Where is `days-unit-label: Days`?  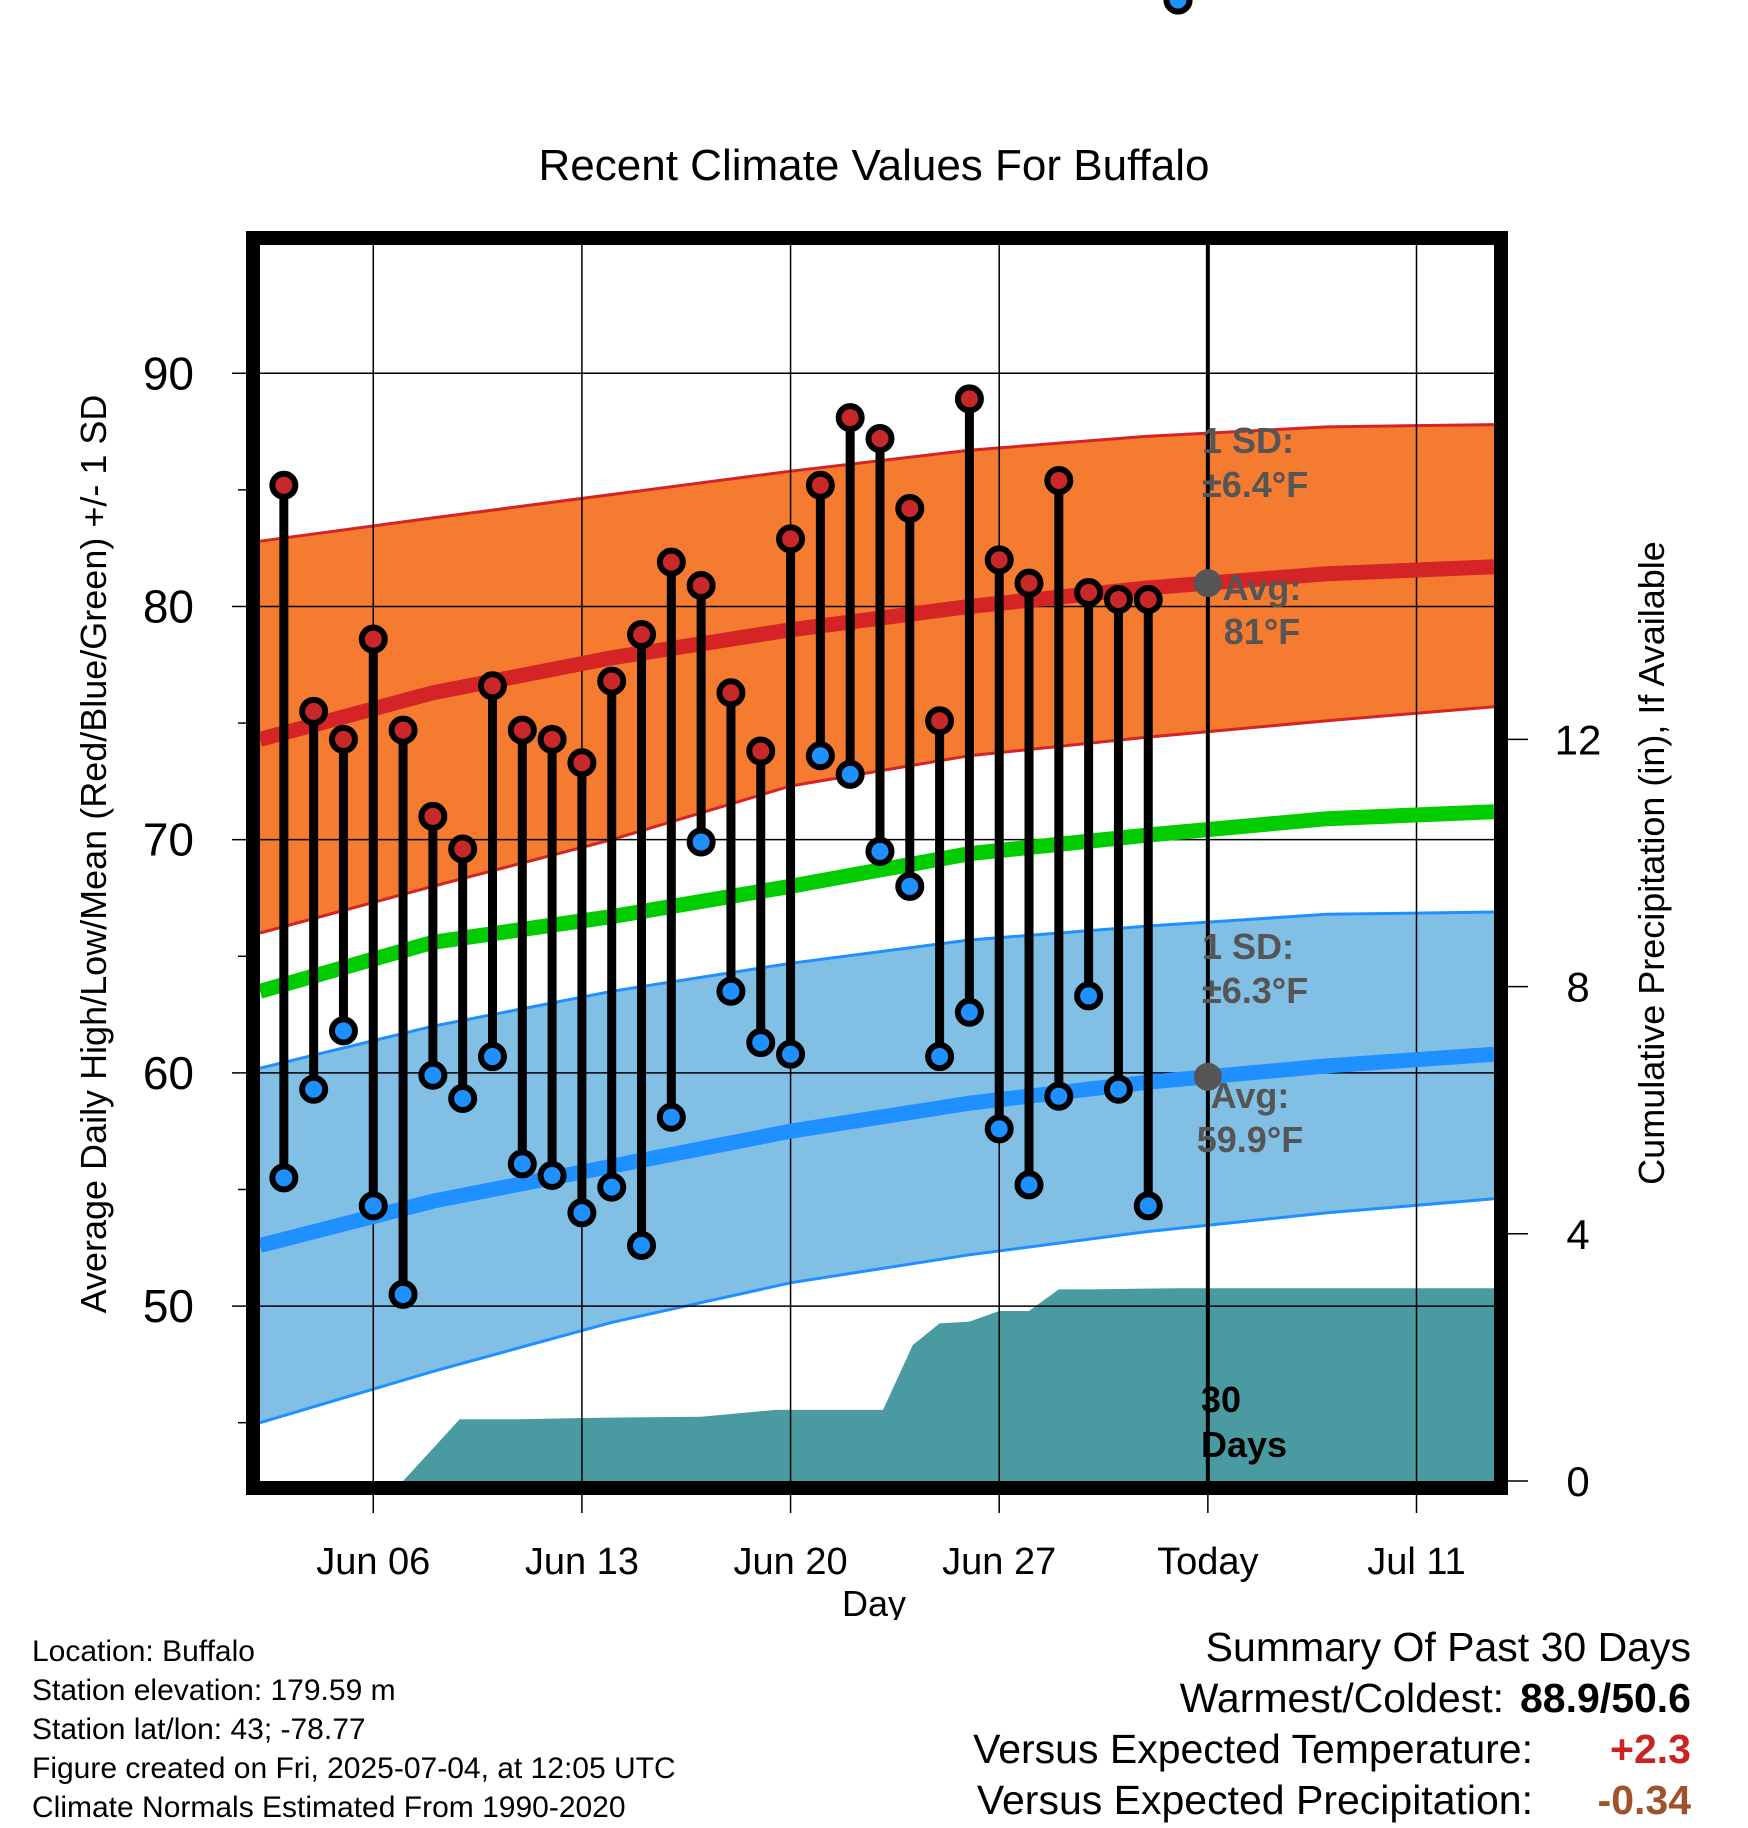 days-unit-label: Days is located at coordinates (1244, 1444).